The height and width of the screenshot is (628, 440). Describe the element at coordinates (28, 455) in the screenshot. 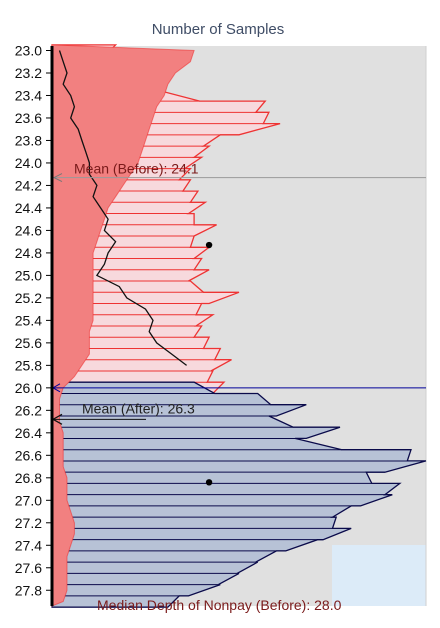

I see `y-tick-label: 26.6` at that location.